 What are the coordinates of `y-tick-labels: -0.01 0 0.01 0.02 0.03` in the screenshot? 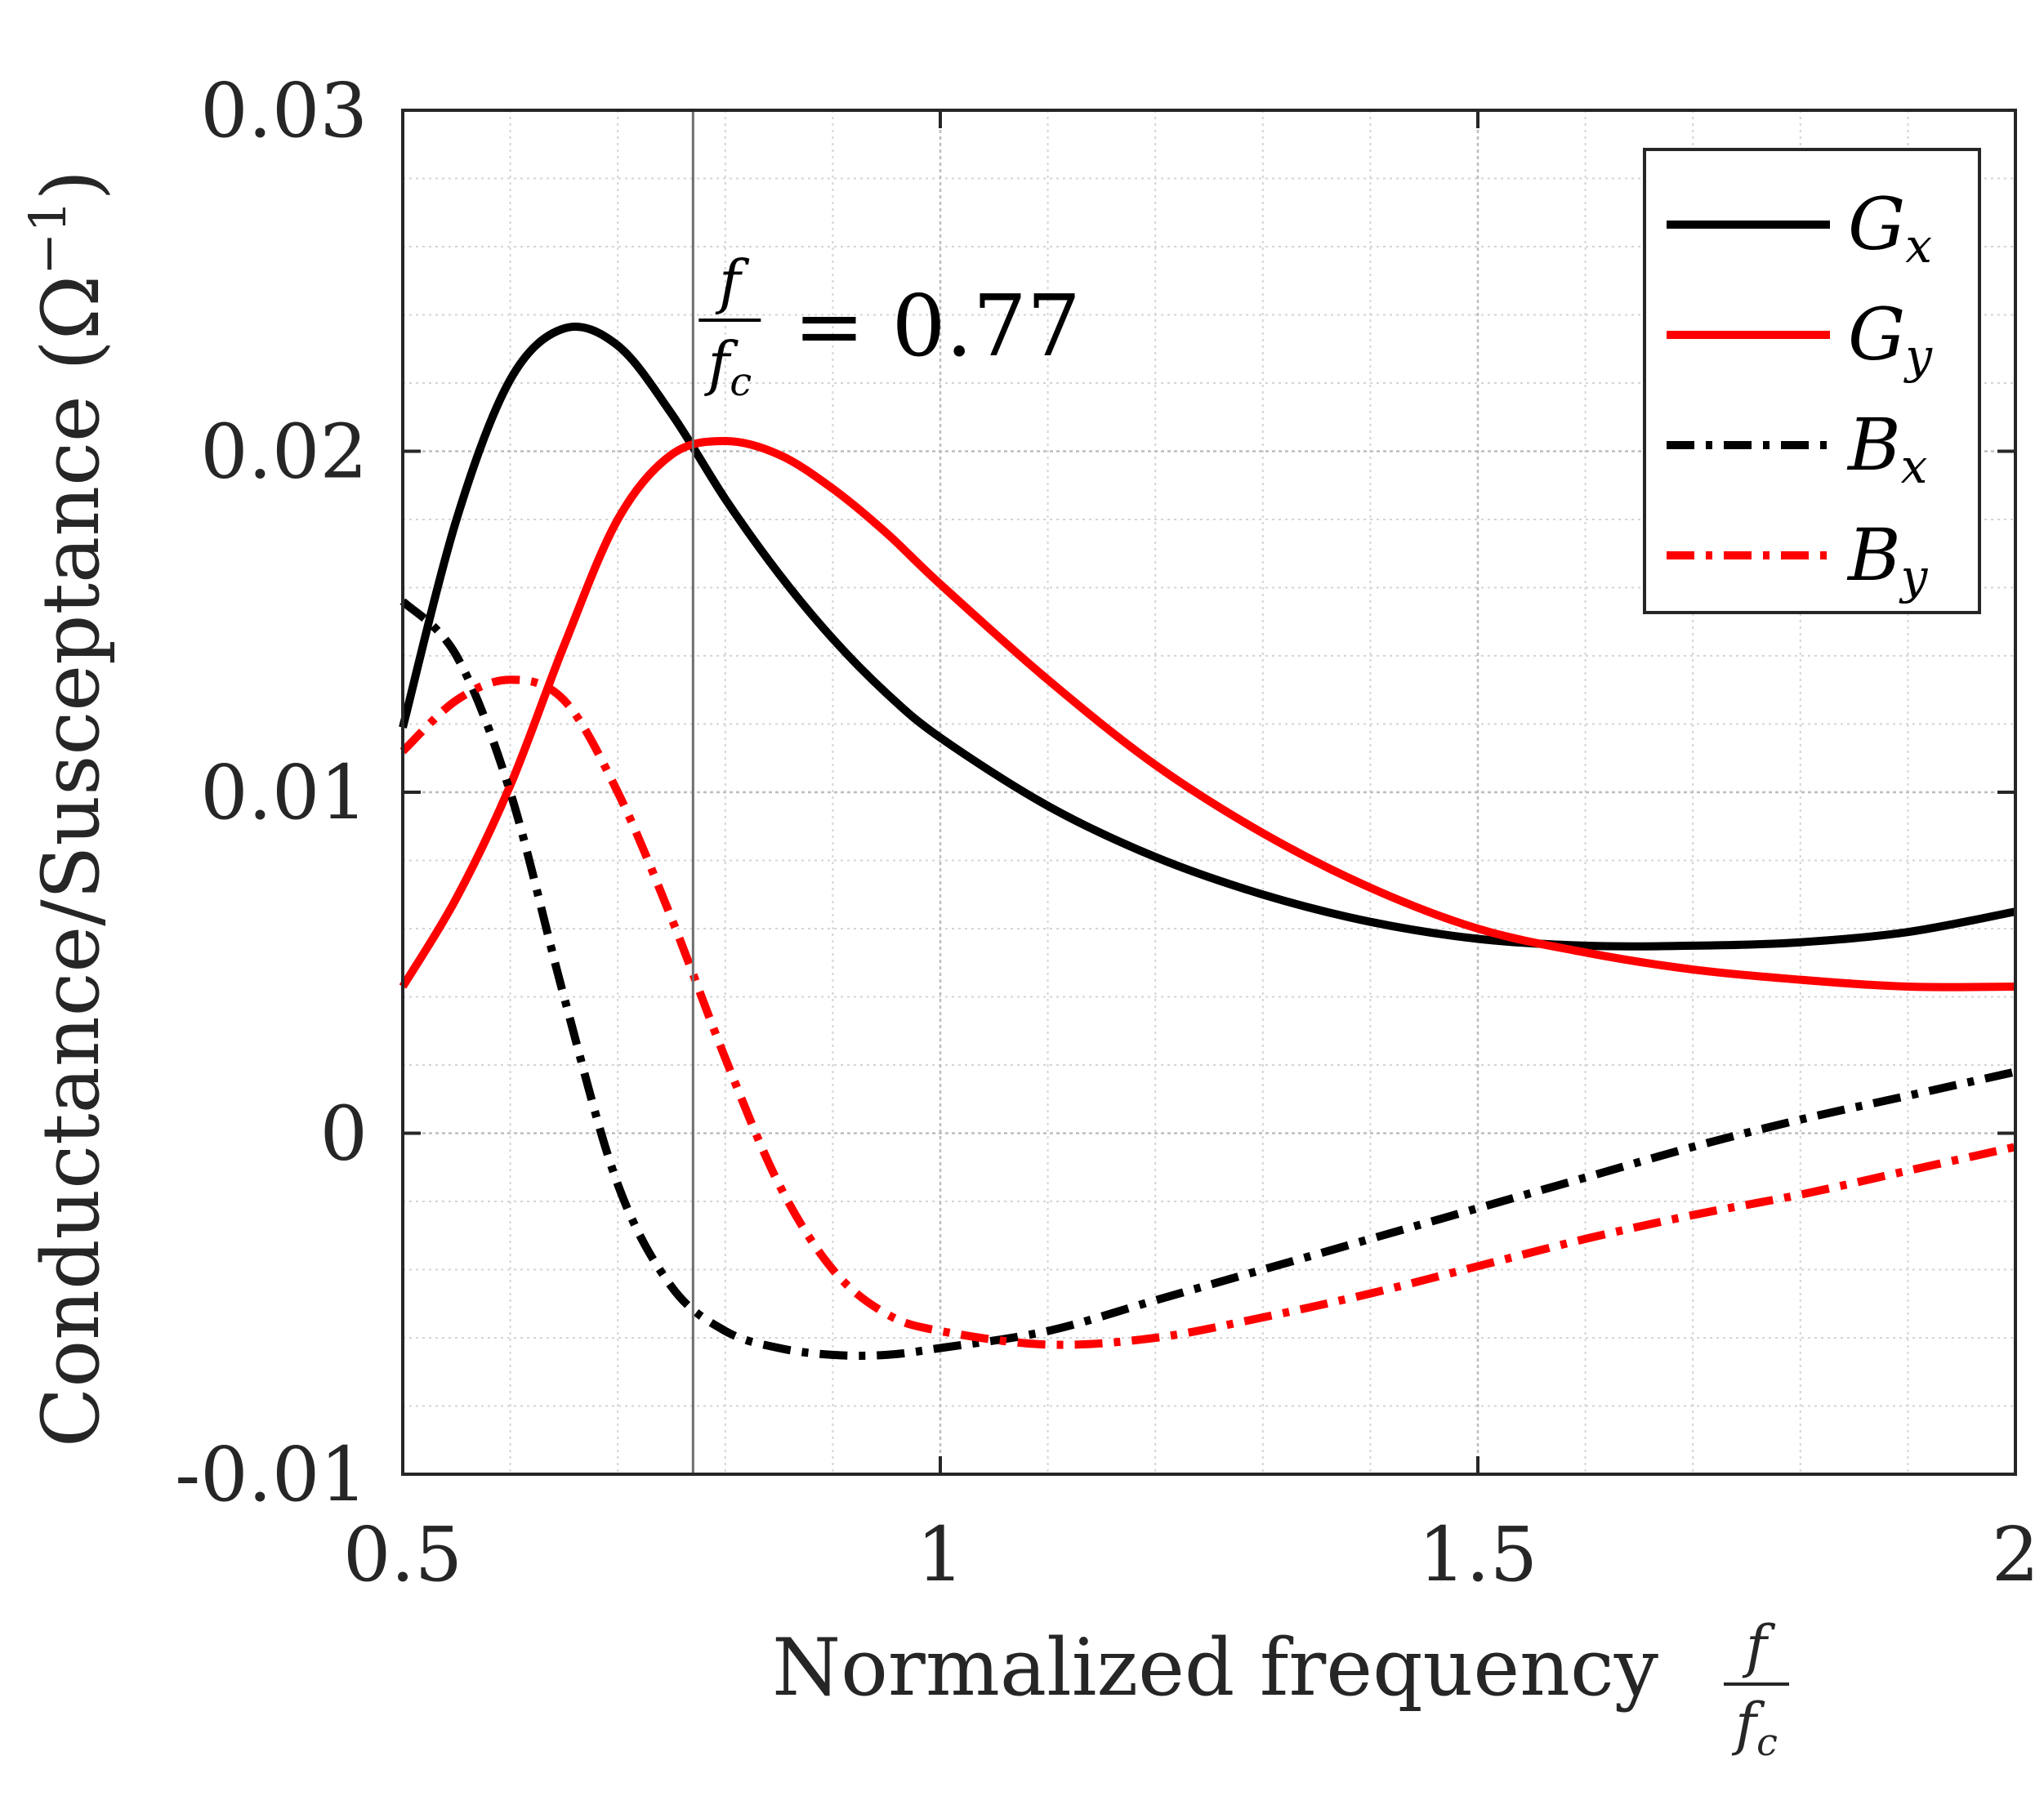 It's located at (271, 792).